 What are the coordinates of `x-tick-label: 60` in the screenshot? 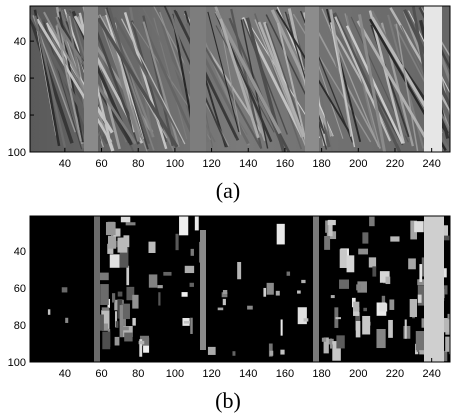 It's located at (101, 374).